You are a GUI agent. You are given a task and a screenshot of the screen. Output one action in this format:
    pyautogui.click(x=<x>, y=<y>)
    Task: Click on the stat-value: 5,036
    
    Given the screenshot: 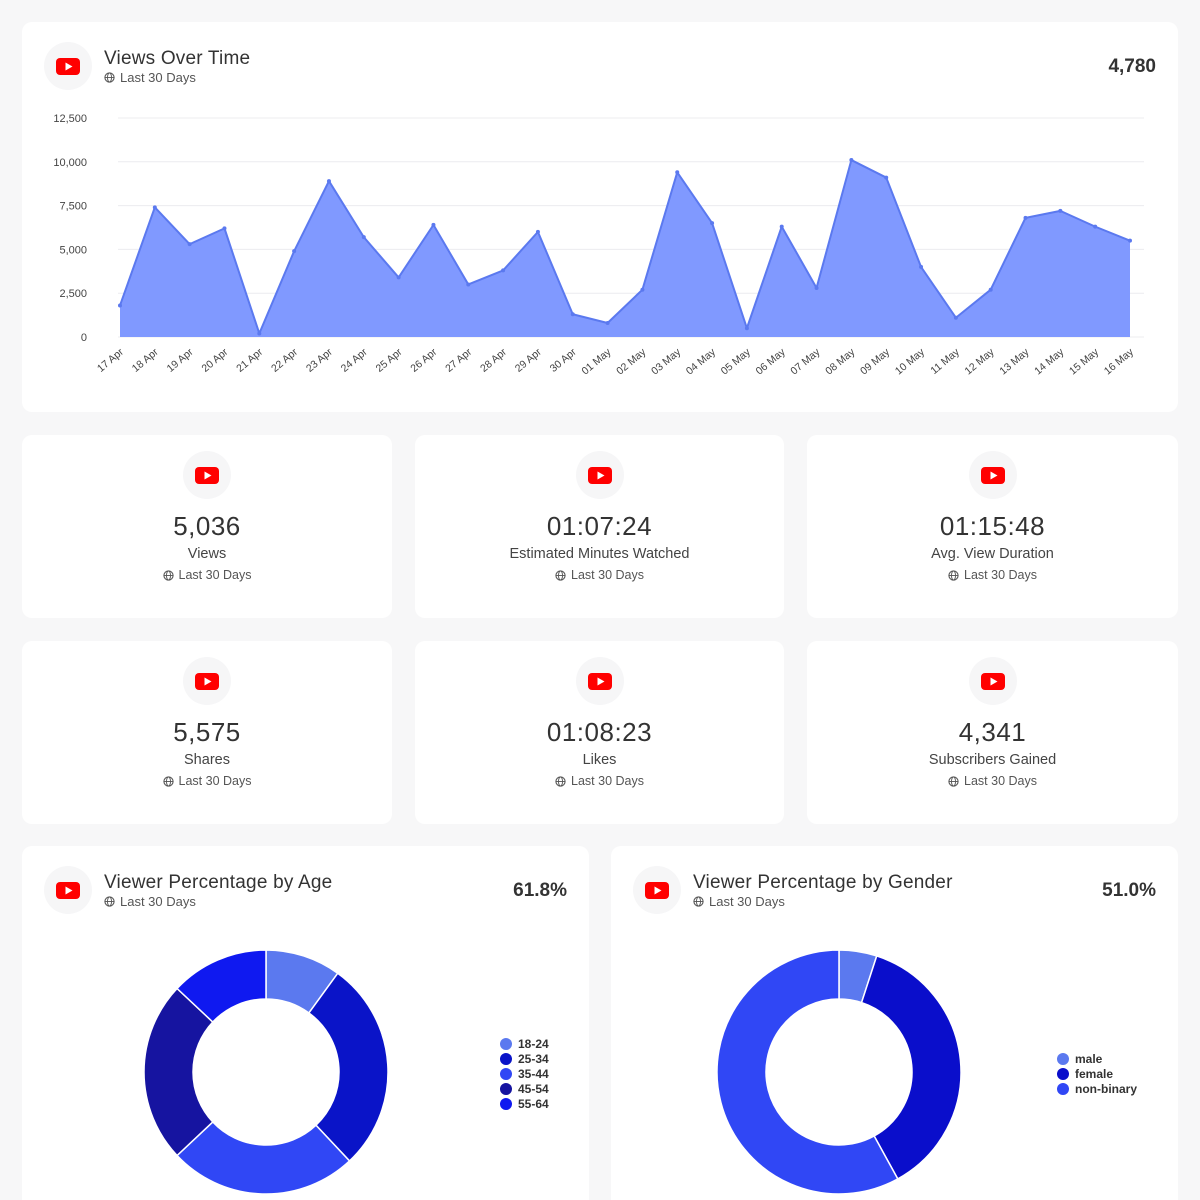 What is the action you would take?
    pyautogui.click(x=207, y=526)
    